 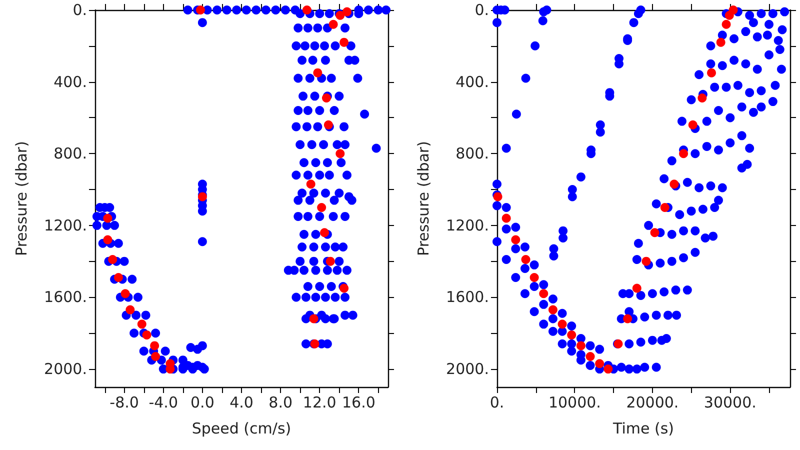 What do you see at coordinates (730, 403) in the screenshot?
I see `x-tick-label: 30000.` at bounding box center [730, 403].